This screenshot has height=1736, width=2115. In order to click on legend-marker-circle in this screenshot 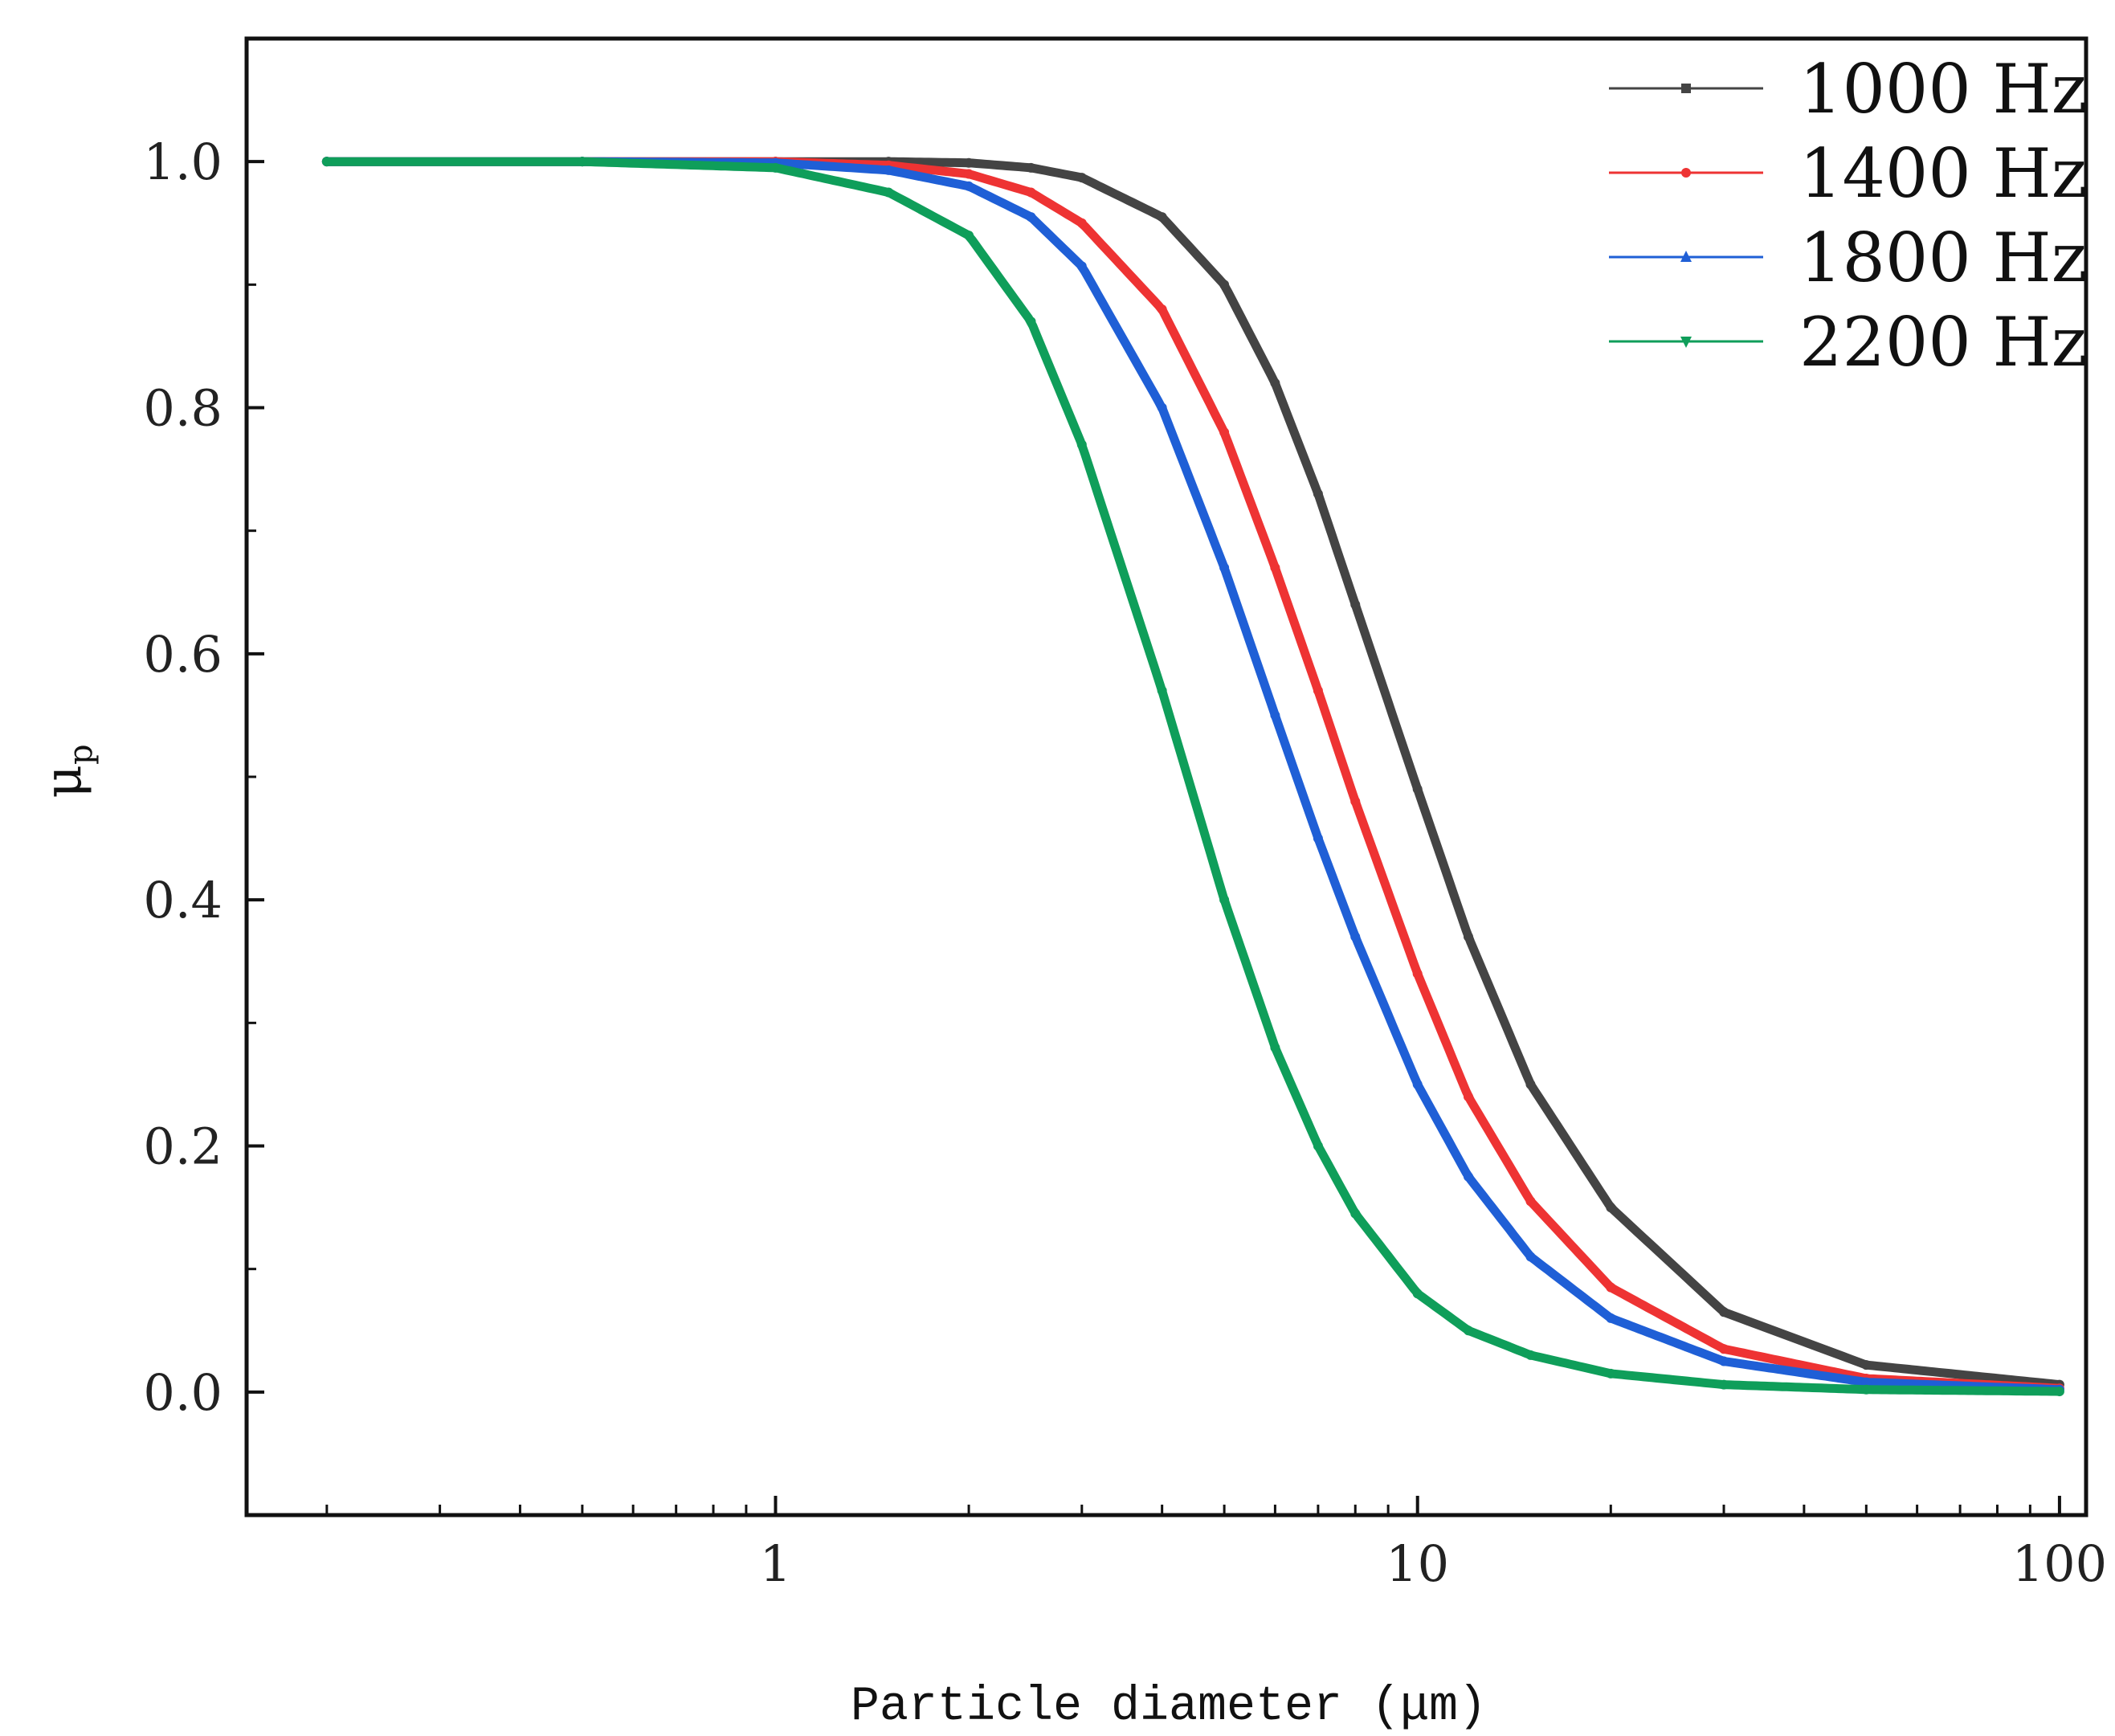, I will do `click(1686, 173)`.